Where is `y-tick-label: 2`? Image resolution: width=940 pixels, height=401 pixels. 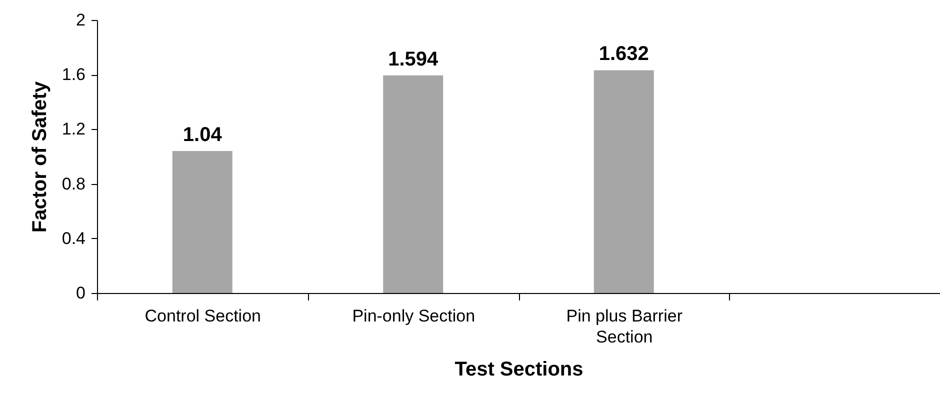 y-tick-label: 2 is located at coordinates (81, 20).